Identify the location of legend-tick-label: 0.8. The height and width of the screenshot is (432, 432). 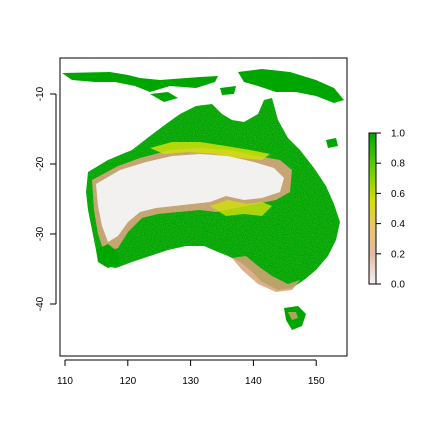
(398, 164).